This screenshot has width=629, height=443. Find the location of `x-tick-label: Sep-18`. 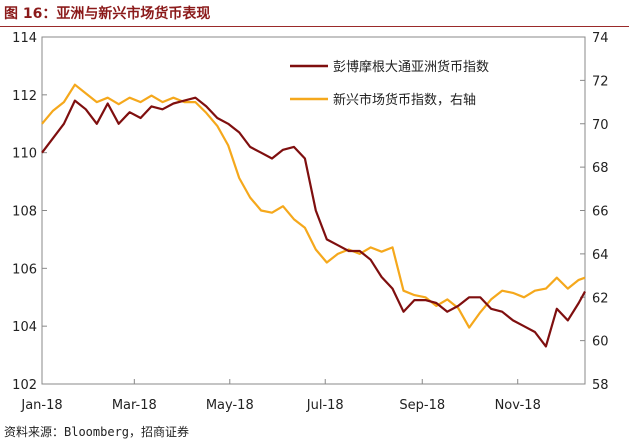

x-tick-label: Sep-18 is located at coordinates (422, 405).